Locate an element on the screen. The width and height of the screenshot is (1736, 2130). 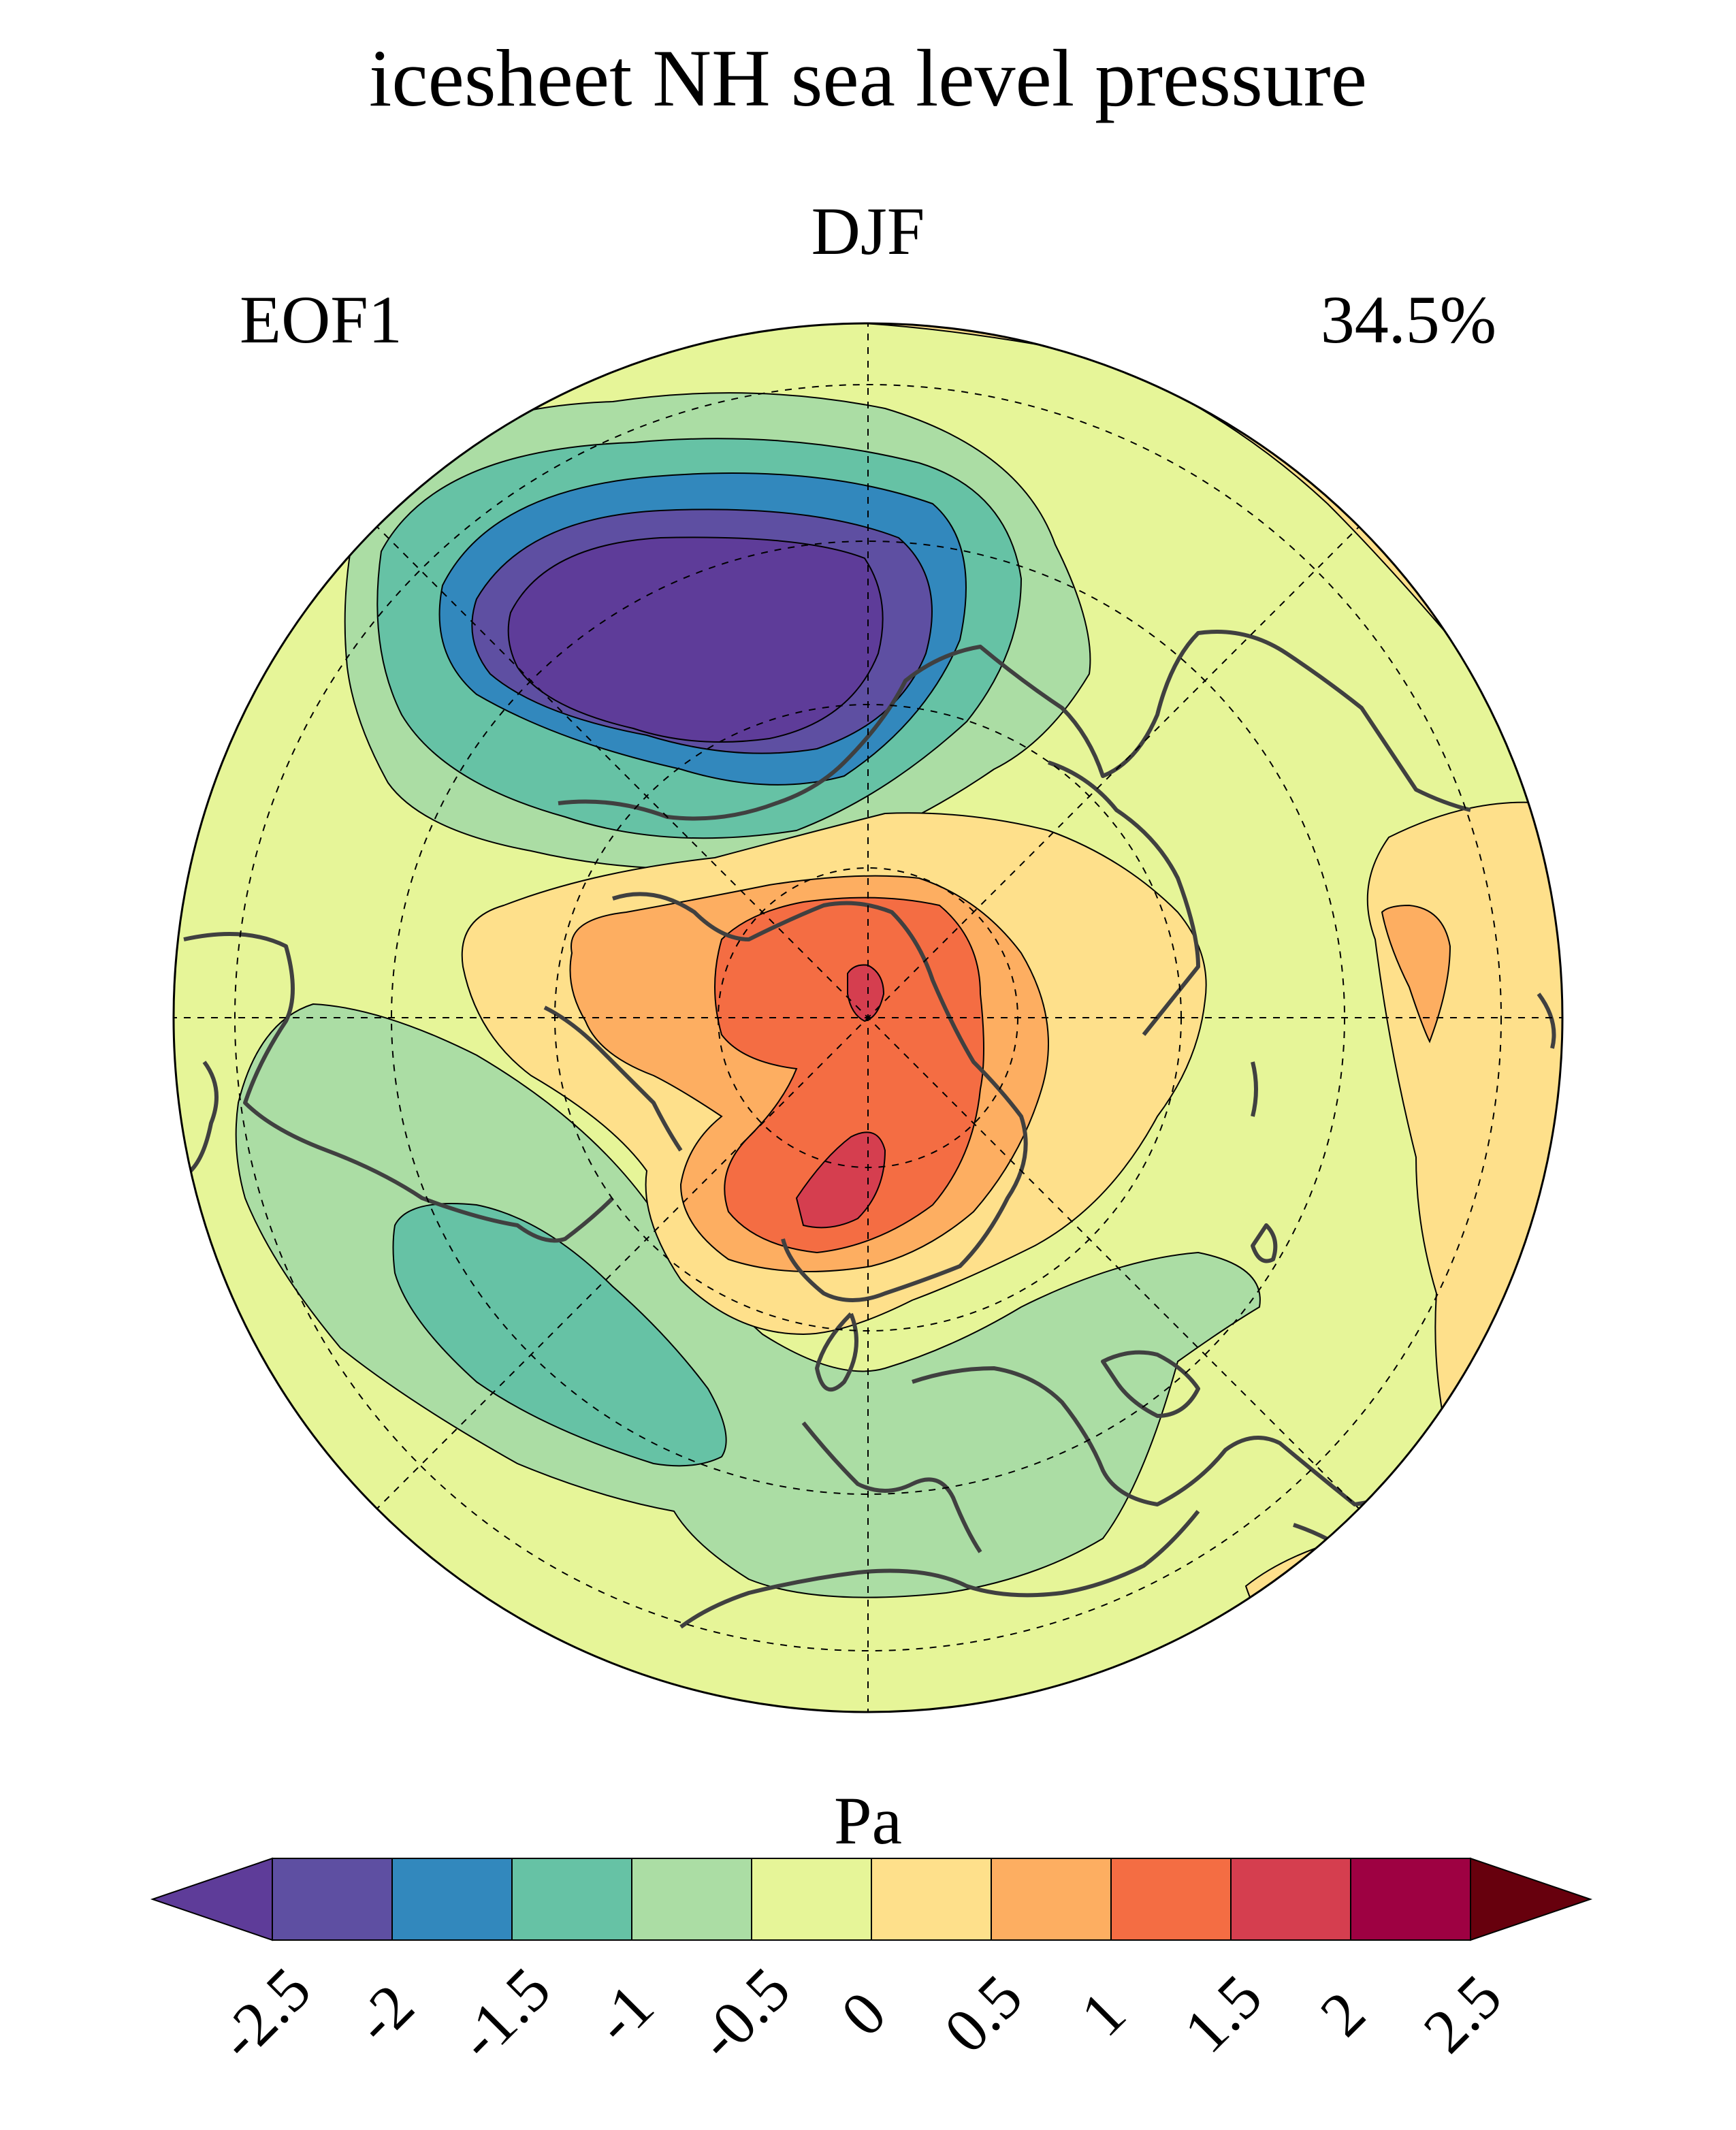
contour-neg-2p5-pacific is located at coordinates (695, 639).